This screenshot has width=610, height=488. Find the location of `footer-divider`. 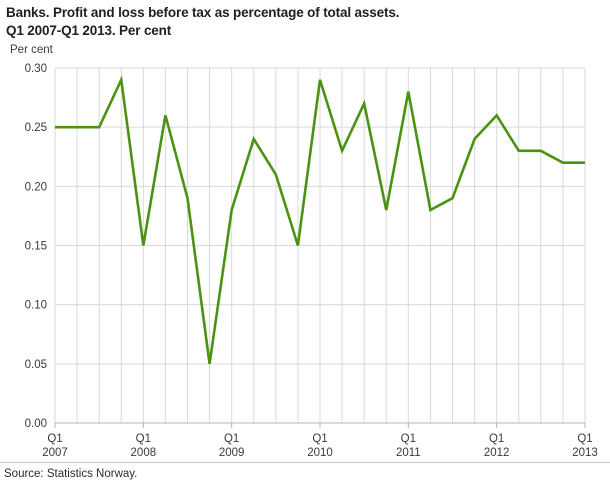

footer-divider is located at coordinates (305, 462).